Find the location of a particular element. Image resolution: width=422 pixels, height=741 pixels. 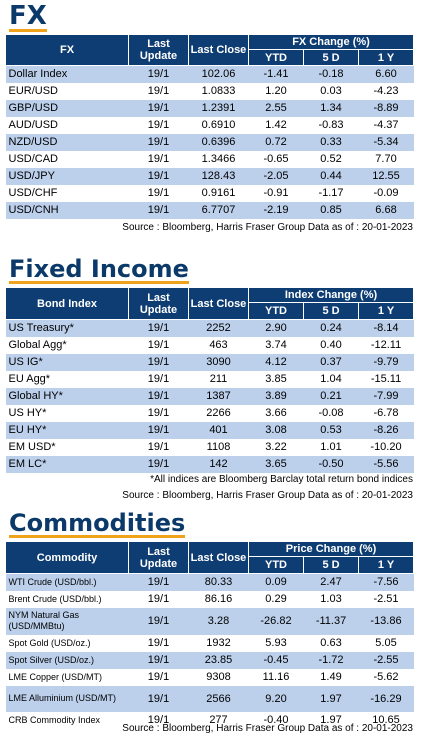

table-row: Dollar Index 19/1 102.06 -1.41 -0.18 6.60 is located at coordinates (209, 74).